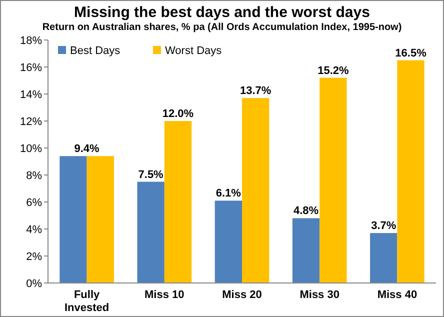 This screenshot has width=444, height=317. What do you see at coordinates (397, 295) in the screenshot?
I see `x-tick-label: Miss 40` at bounding box center [397, 295].